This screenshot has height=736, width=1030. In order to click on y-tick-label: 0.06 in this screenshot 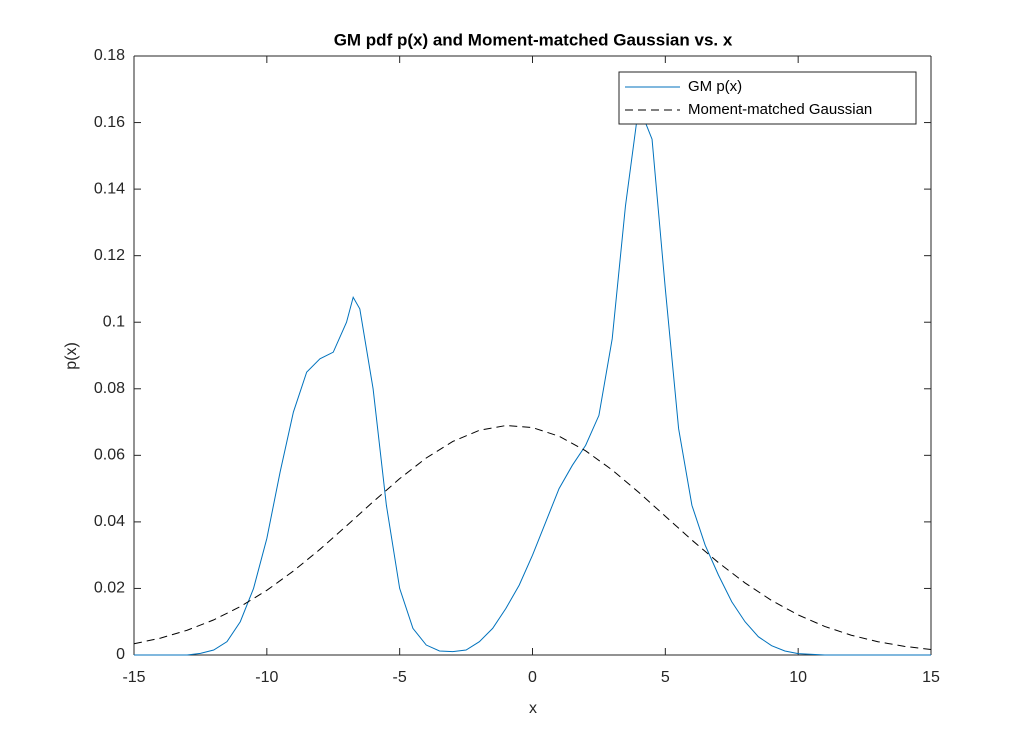, I will do `click(109, 455)`.